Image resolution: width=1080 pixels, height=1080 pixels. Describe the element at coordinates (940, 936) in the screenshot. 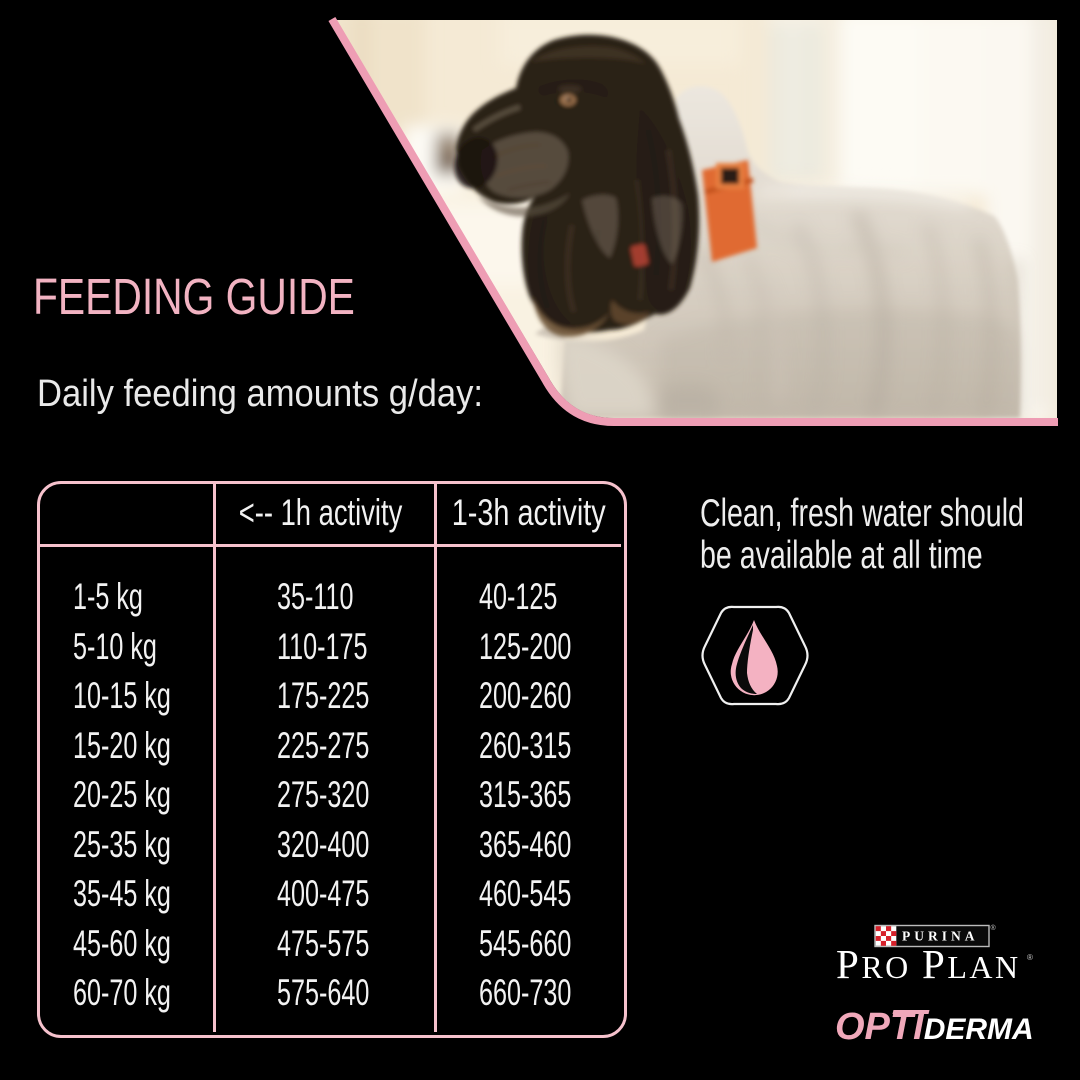

I see `svg-text: PURINA` at that location.